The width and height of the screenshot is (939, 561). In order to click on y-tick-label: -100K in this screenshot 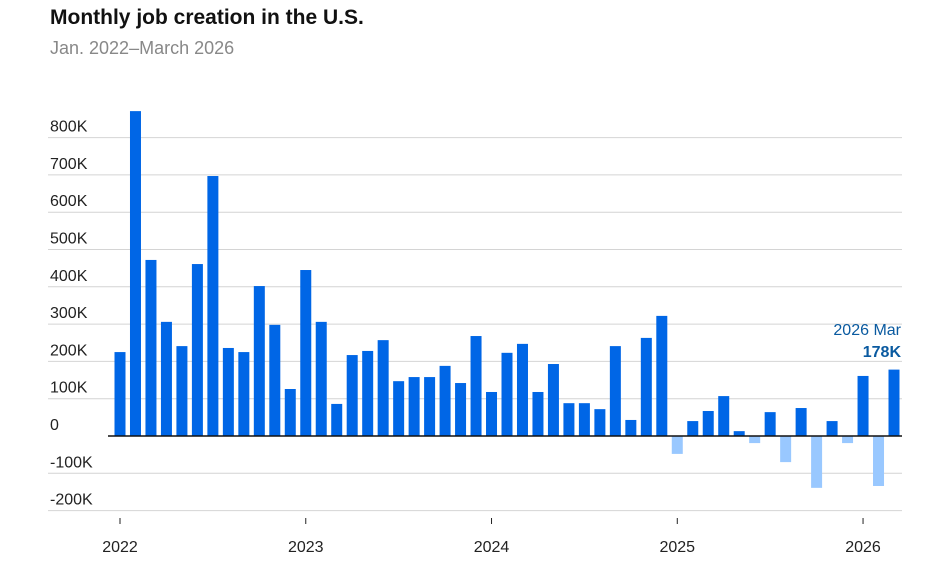, I will do `click(71, 462)`.